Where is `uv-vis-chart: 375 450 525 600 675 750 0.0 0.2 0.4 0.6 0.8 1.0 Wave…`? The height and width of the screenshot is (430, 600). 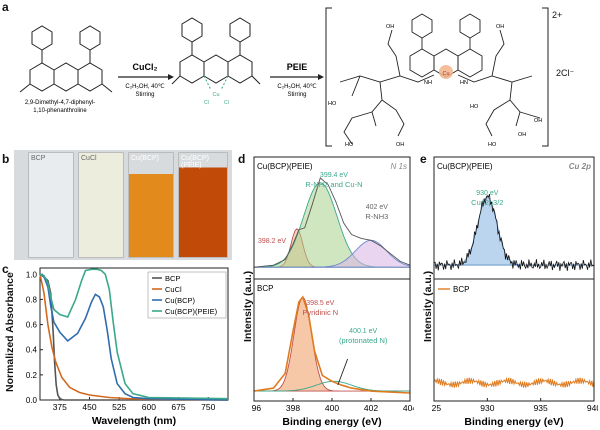
uv-vis-chart: 375 450 525 600 675 750 0.0 0.2 0.4 0.6 0.8 1.0 Wave… is located at coordinates (127, 347).